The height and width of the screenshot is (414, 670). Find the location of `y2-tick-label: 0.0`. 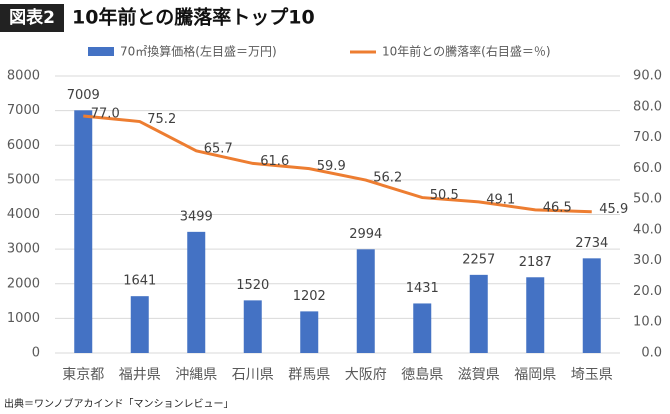

y2-tick-label: 0.0 is located at coordinates (651, 353).